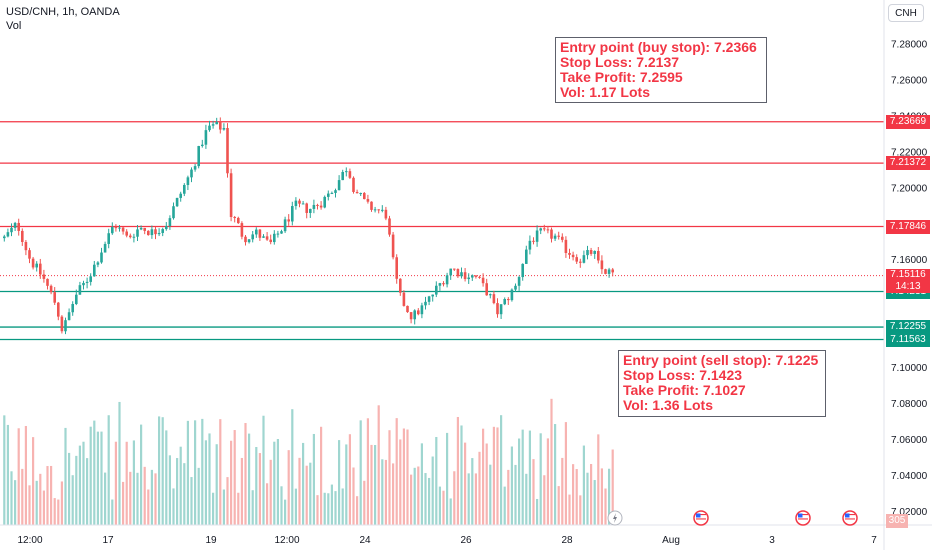 This screenshot has width=932, height=555. What do you see at coordinates (211, 540) in the screenshot?
I see `time-tick-label: 19` at bounding box center [211, 540].